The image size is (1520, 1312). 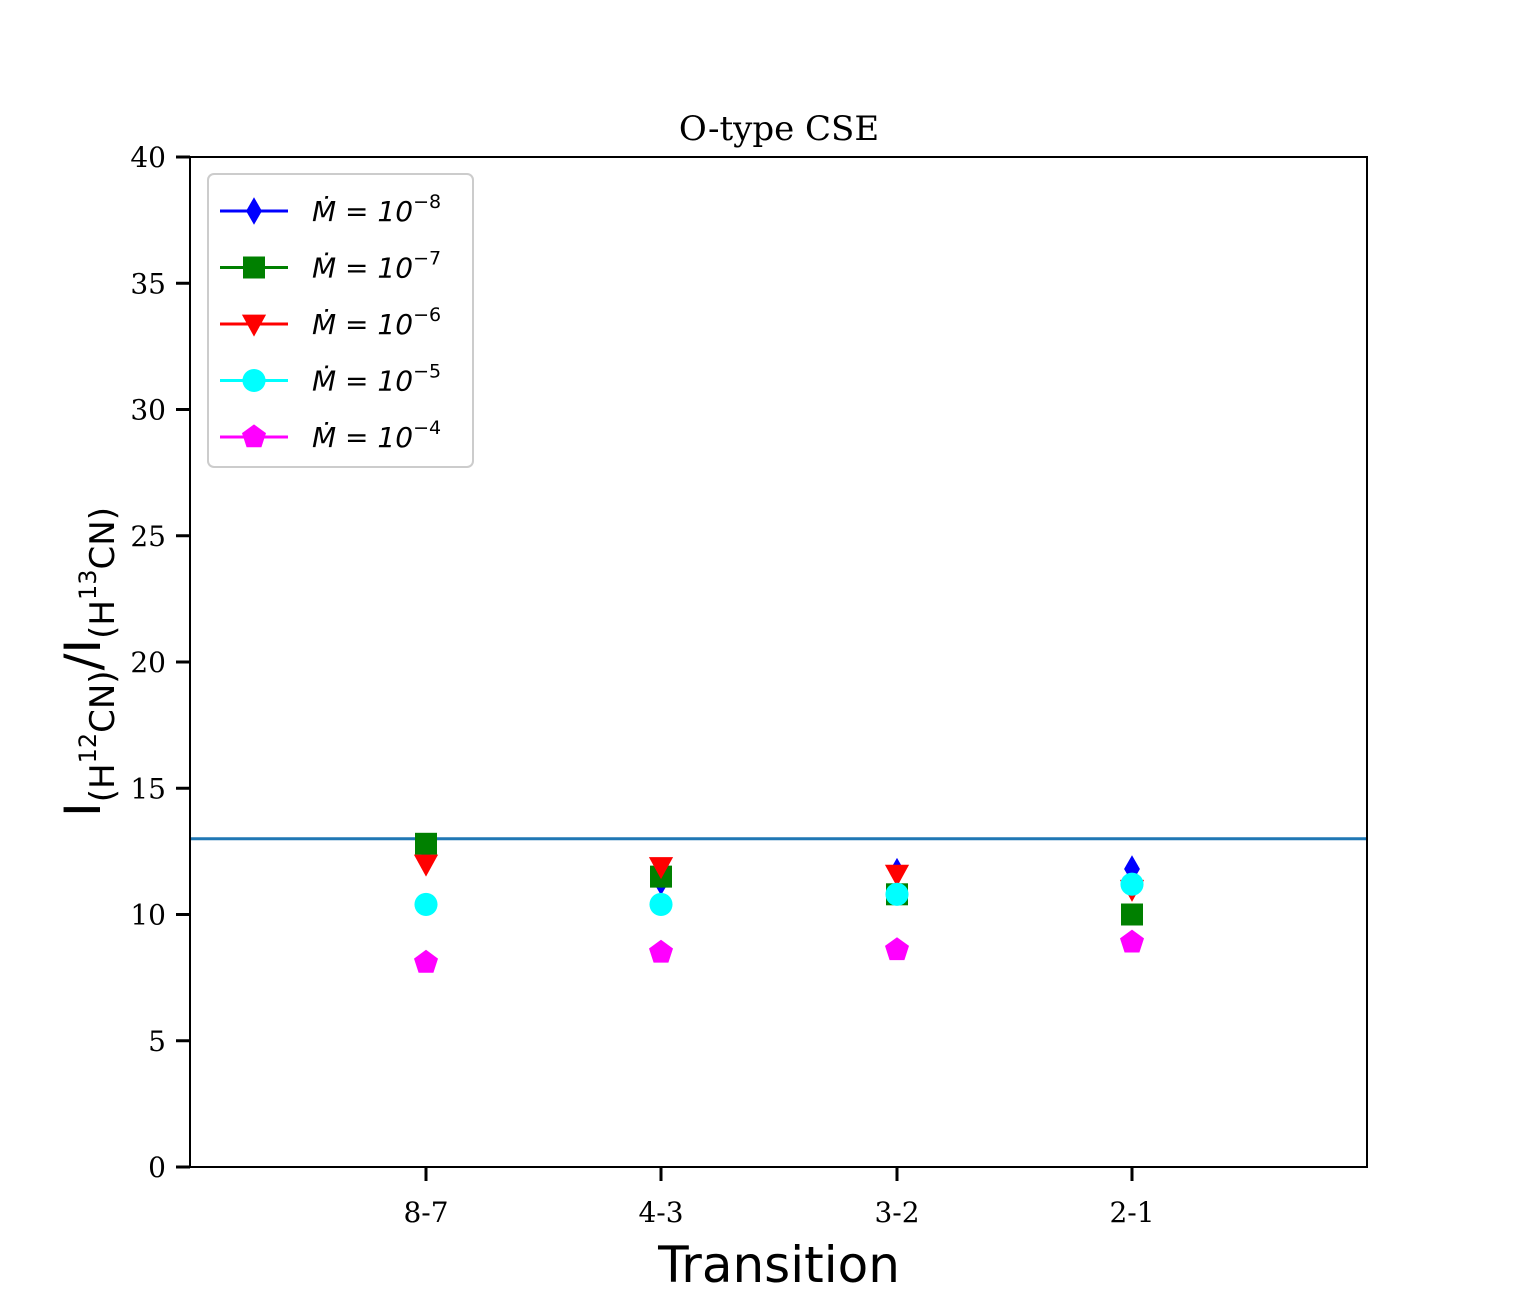 What do you see at coordinates (148, 788) in the screenshot?
I see `y-tick-label: 15` at bounding box center [148, 788].